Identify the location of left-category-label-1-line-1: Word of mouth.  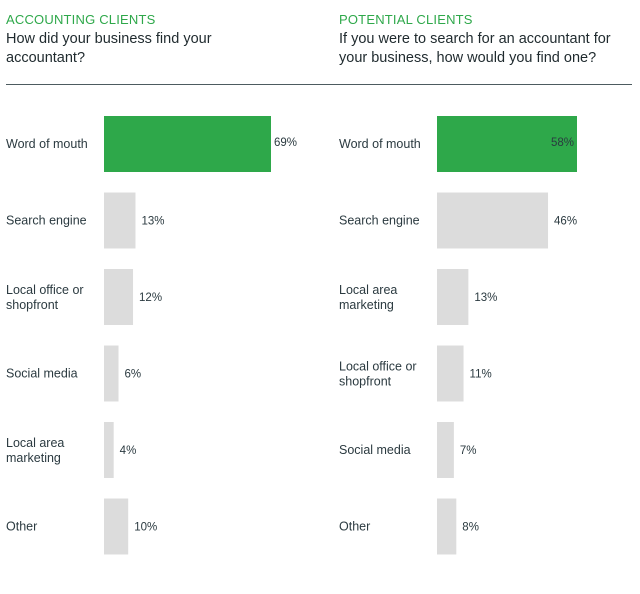
(47, 144).